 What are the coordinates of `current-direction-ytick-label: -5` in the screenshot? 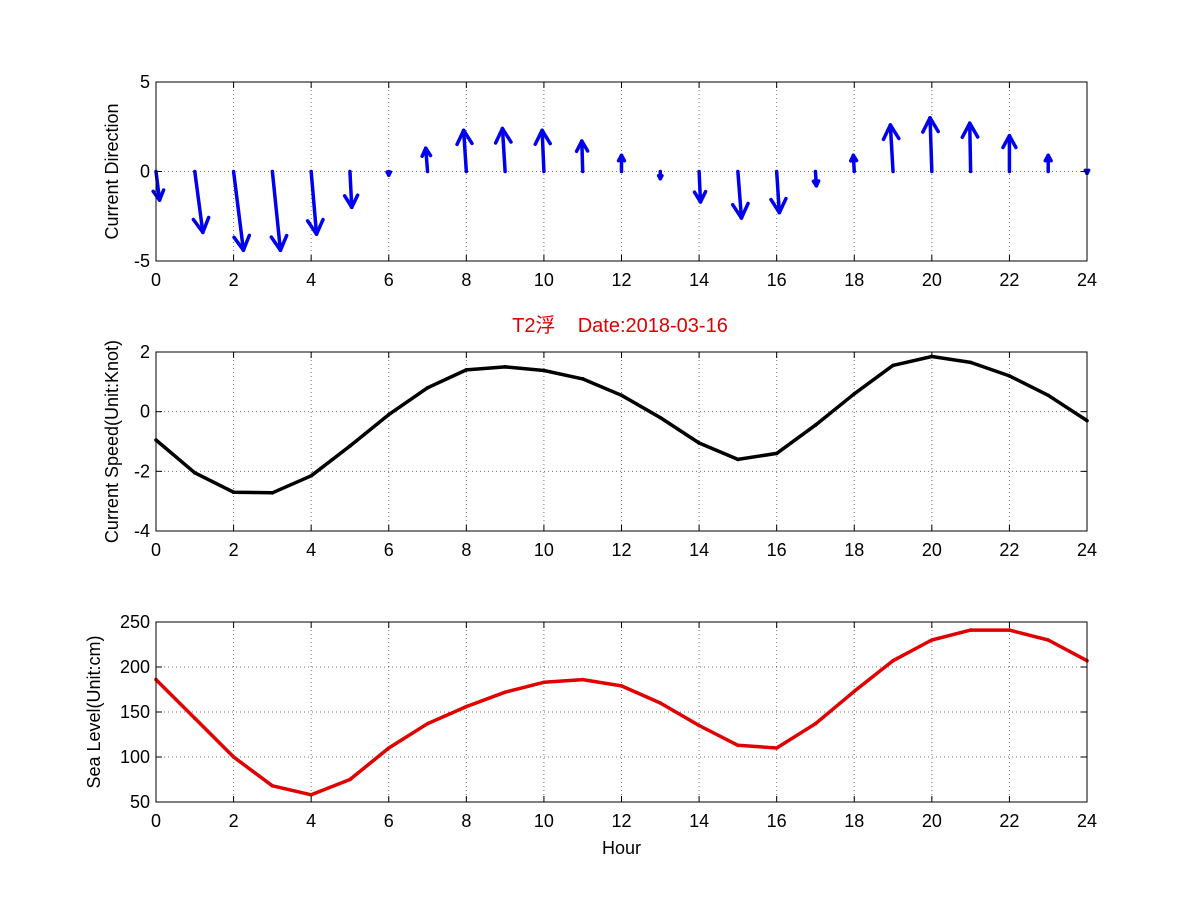 It's located at (142, 261).